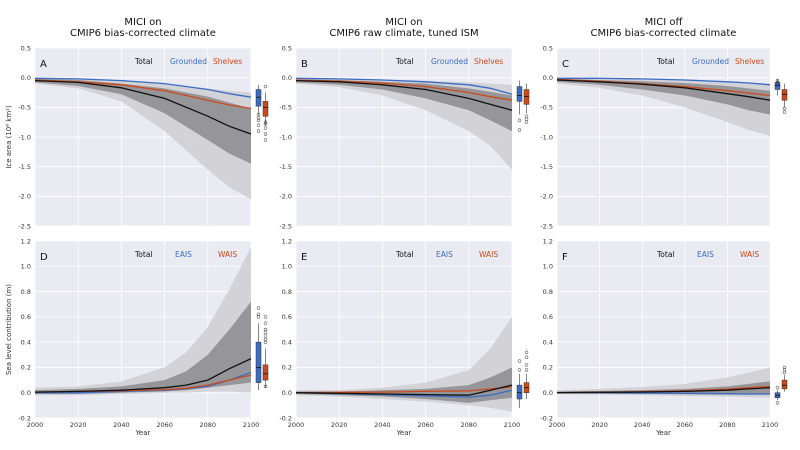  What do you see at coordinates (664, 28) in the screenshot?
I see `panel-title: MICI off CMIP6 bias-corrected climate` at bounding box center [664, 28].